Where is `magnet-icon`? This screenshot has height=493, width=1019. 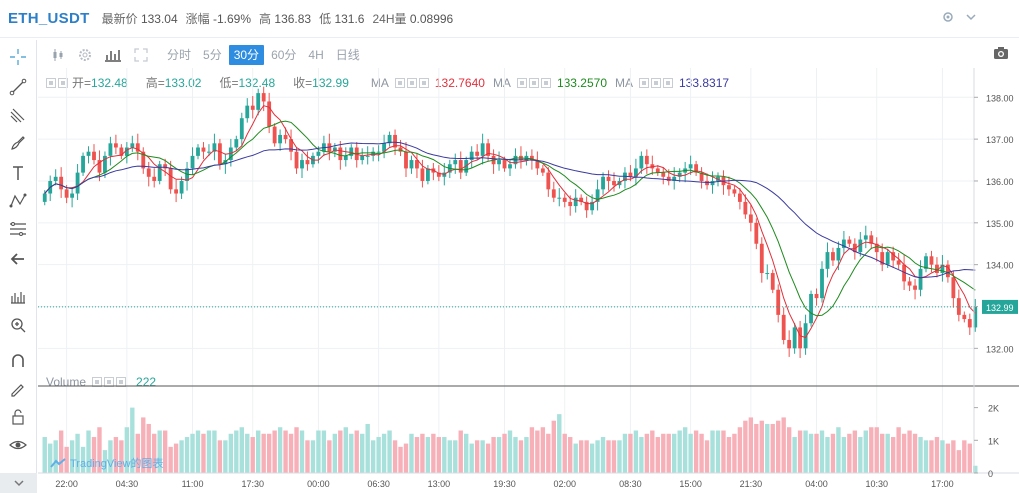
magnet-icon is located at coordinates (18, 361).